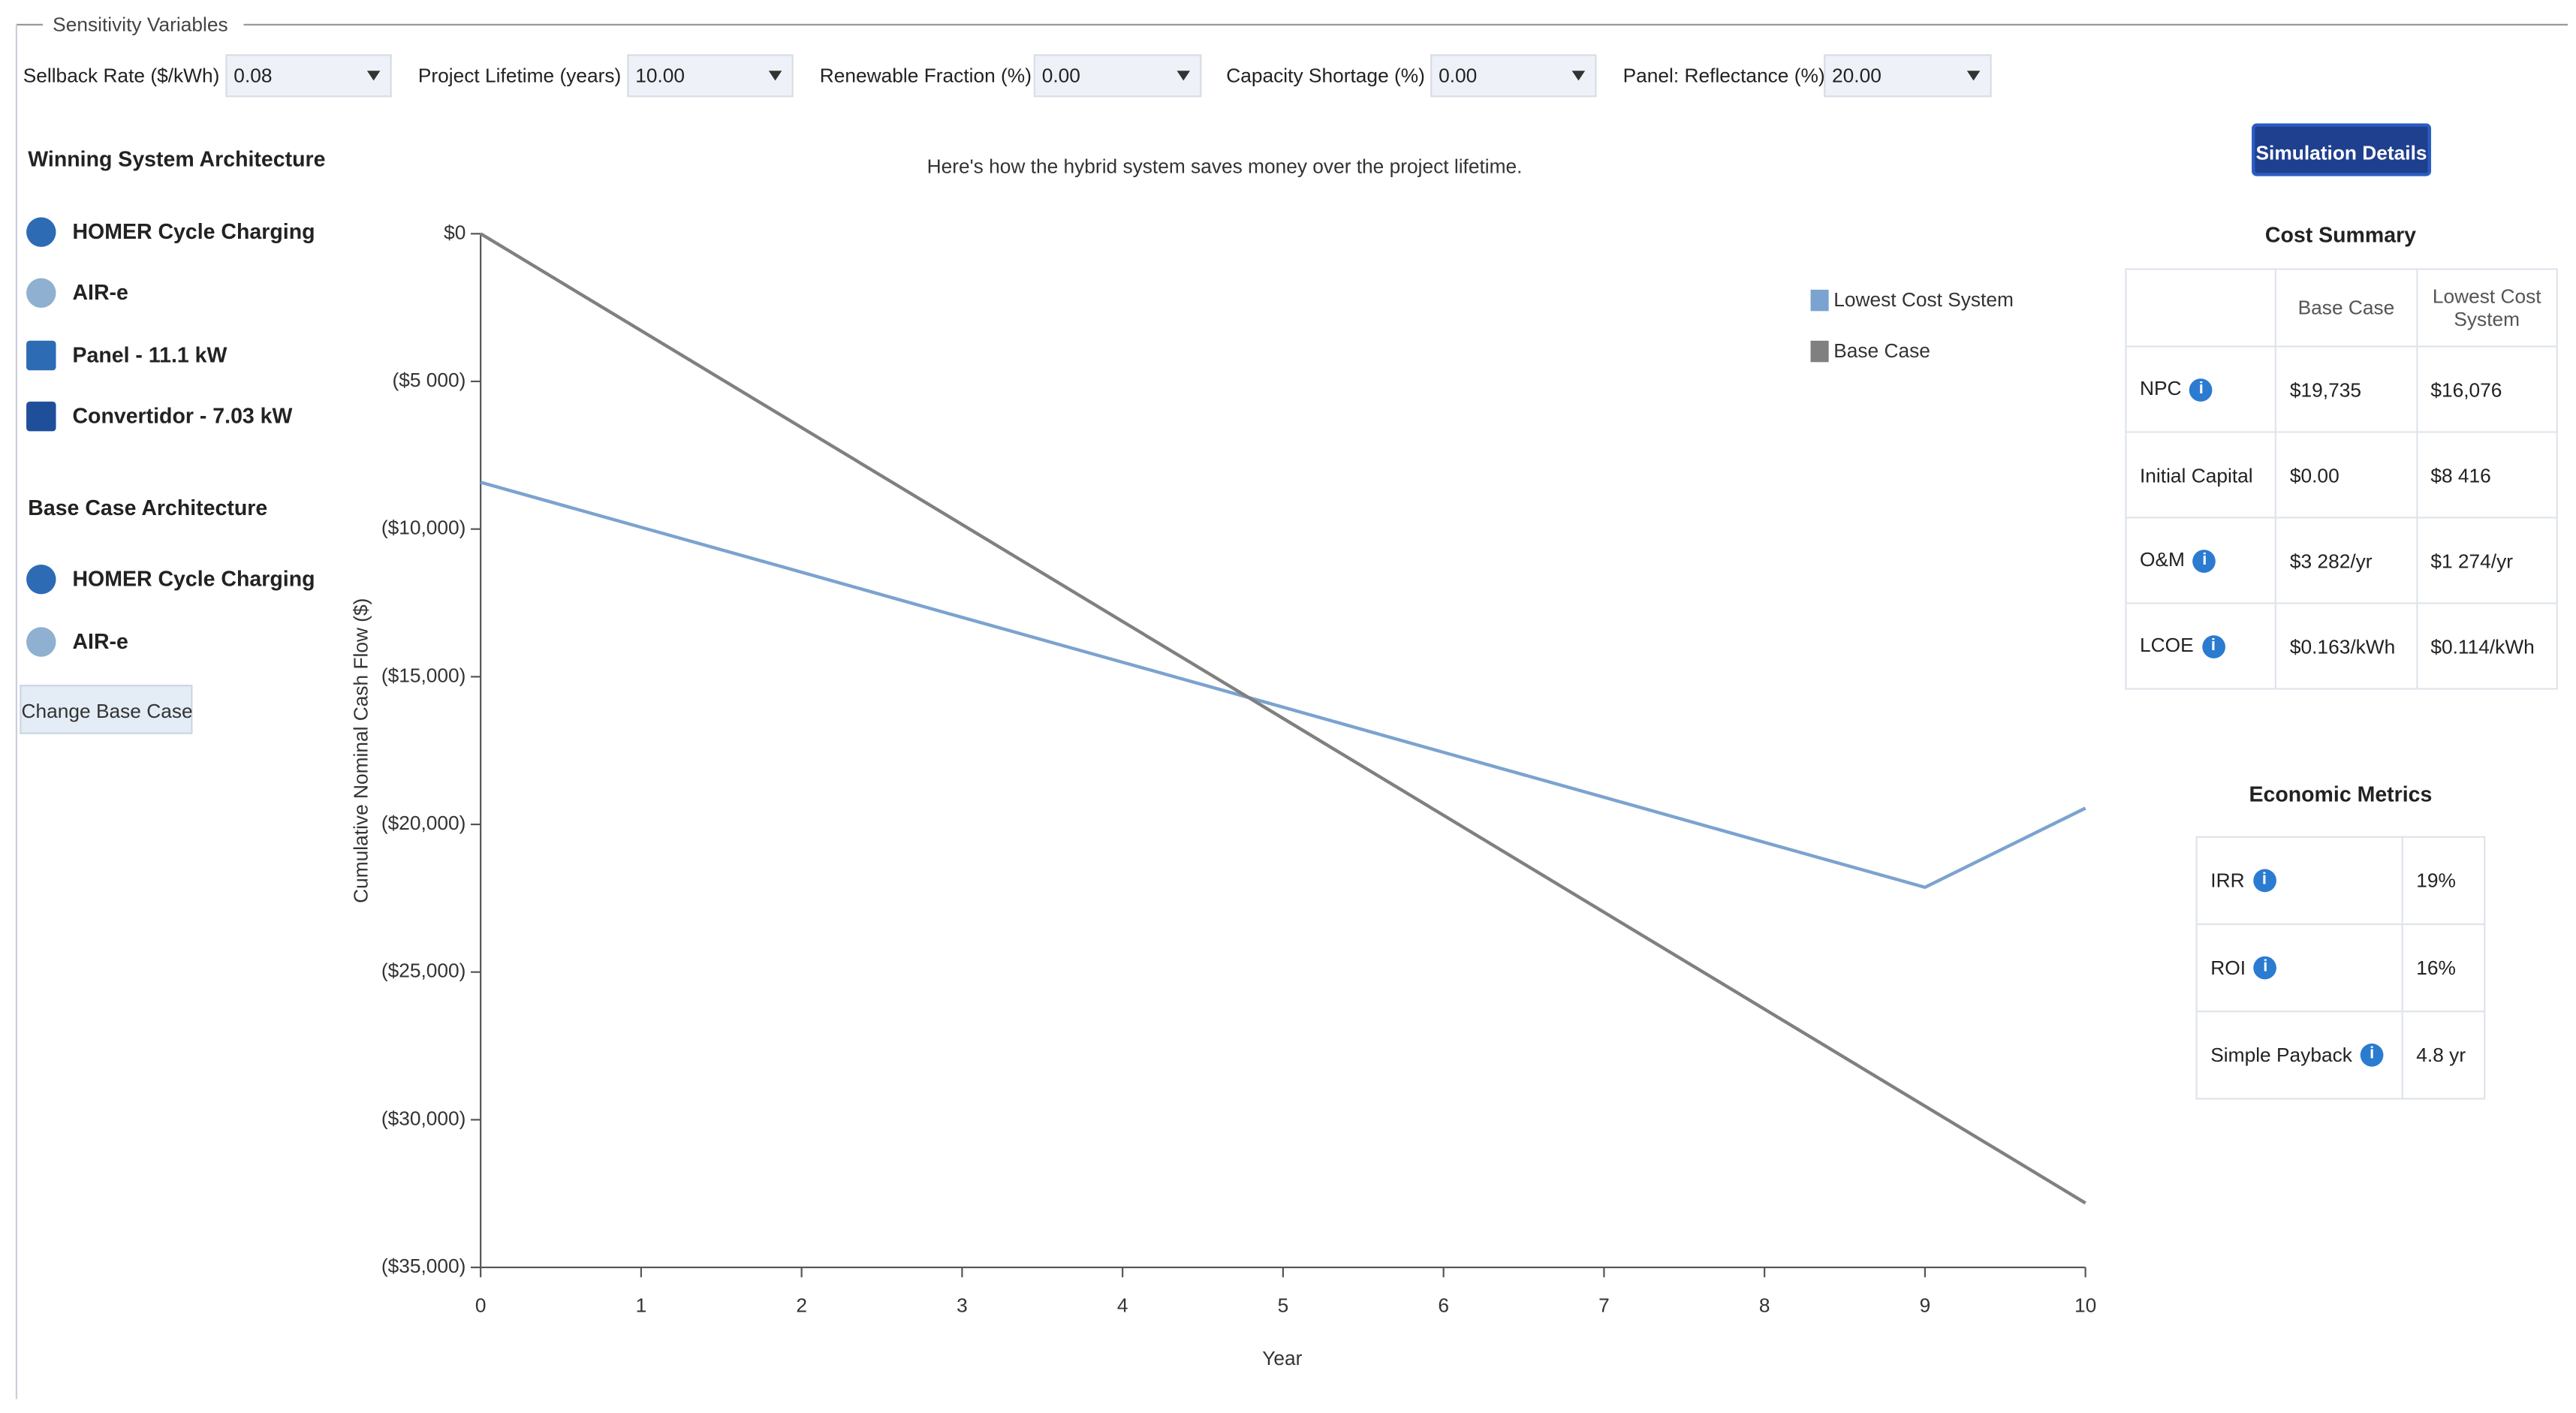 This screenshot has width=2576, height=1413. What do you see at coordinates (481, 1305) in the screenshot?
I see `x-tick-label: 0` at bounding box center [481, 1305].